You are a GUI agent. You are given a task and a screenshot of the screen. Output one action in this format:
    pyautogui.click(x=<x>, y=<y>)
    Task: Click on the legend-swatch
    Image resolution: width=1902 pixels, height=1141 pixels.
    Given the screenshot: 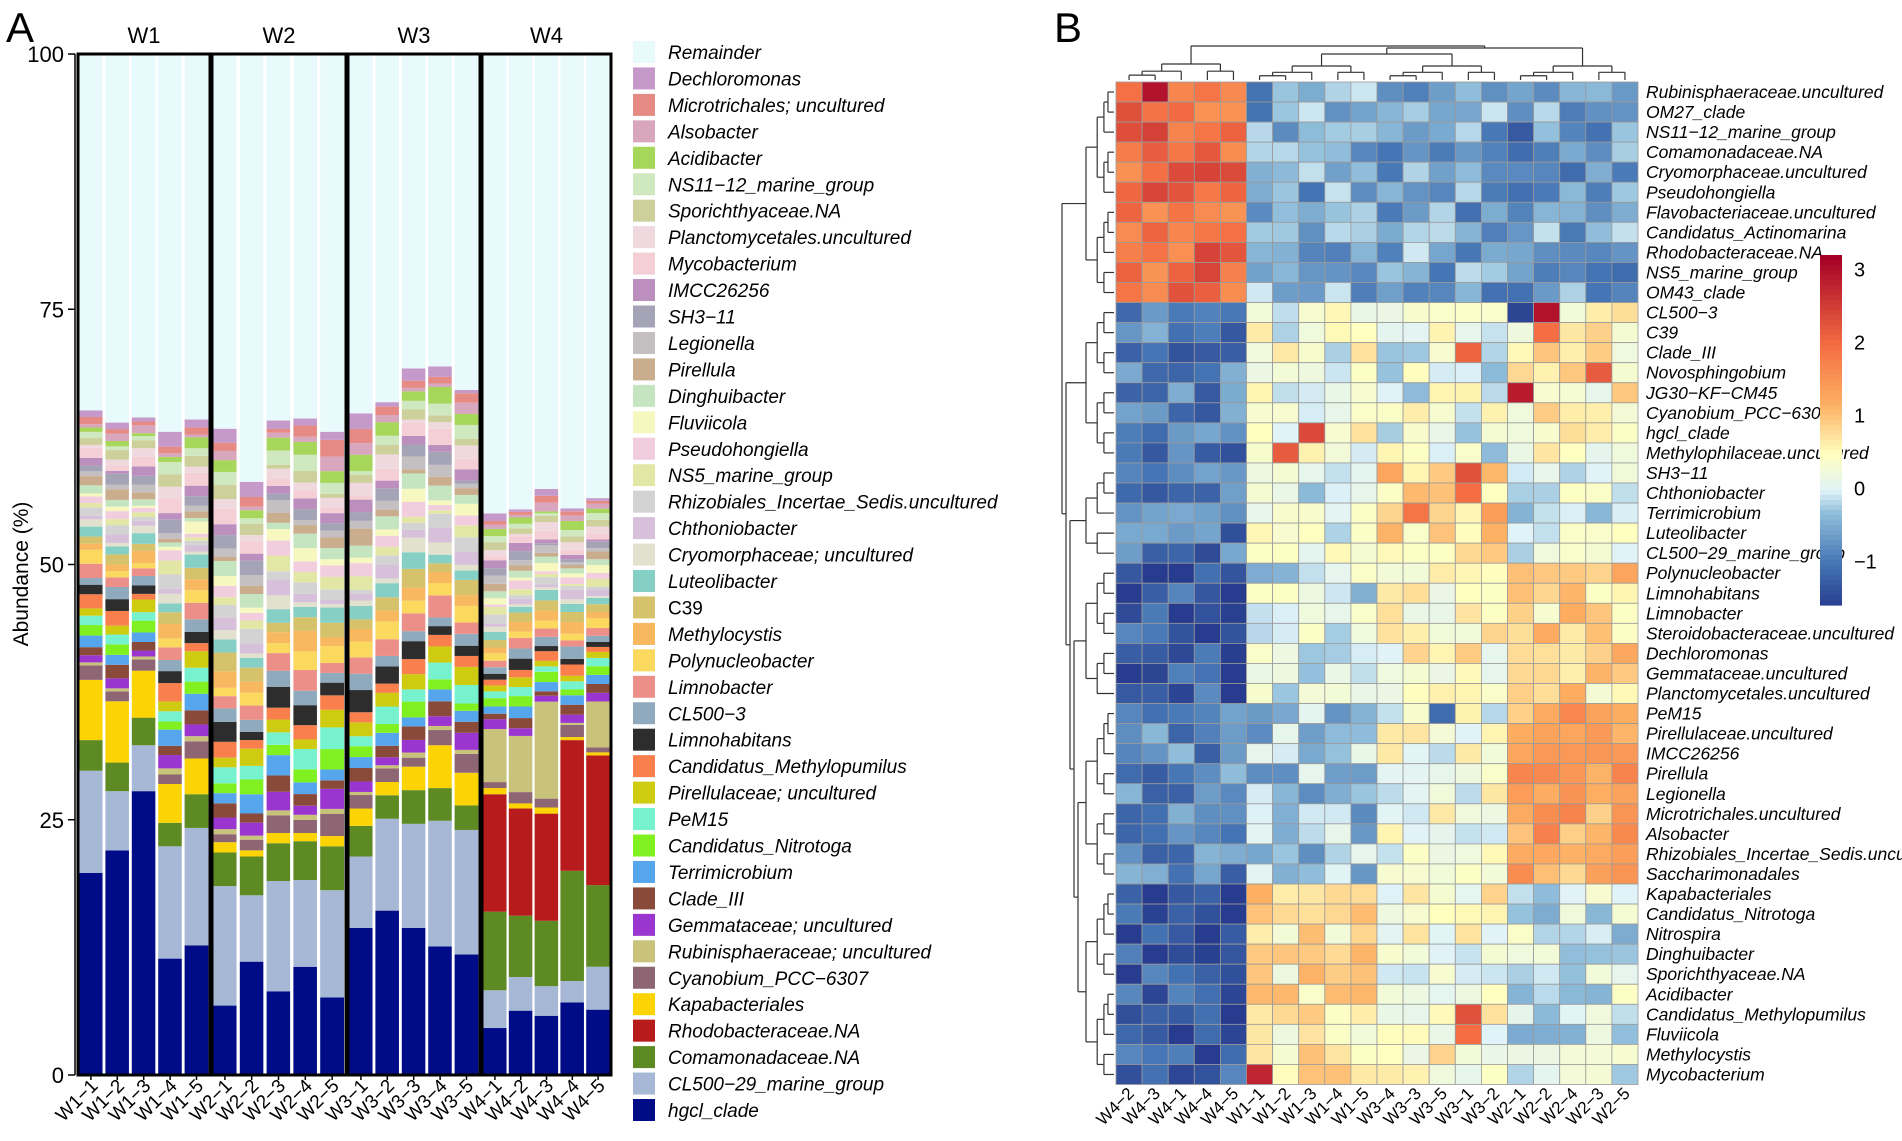 What is the action you would take?
    pyautogui.click(x=644, y=977)
    